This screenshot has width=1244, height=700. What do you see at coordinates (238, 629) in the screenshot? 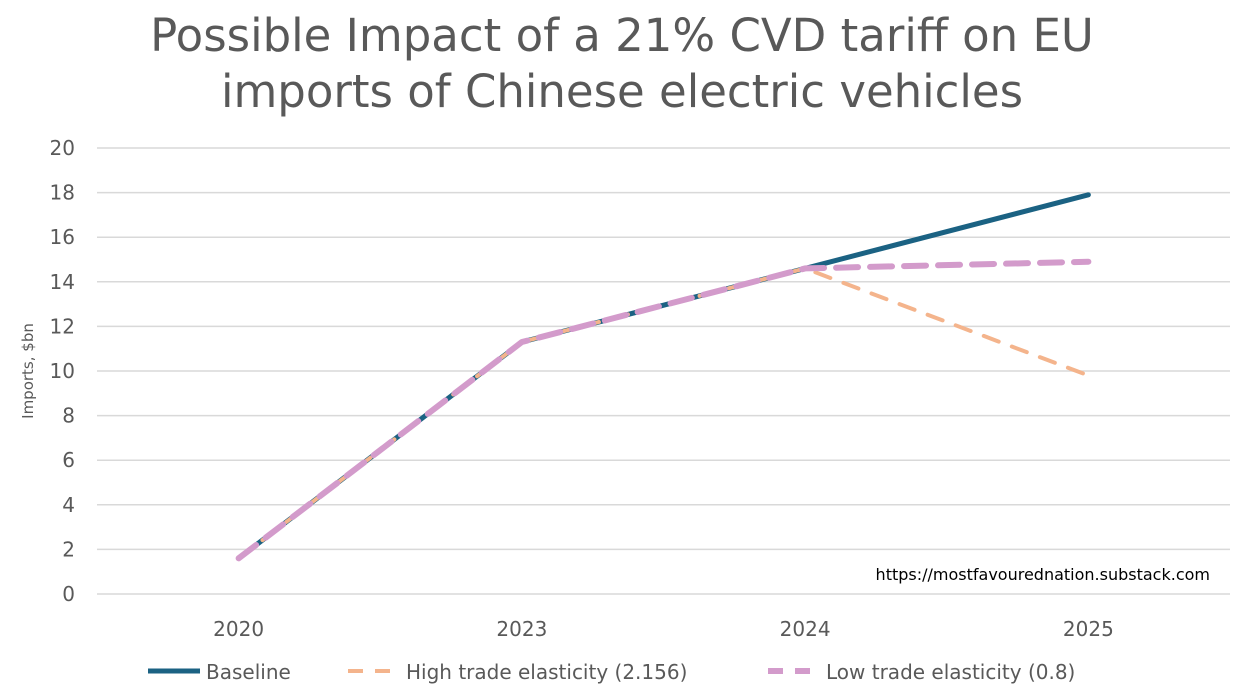
I see `x-tick-label: 2020` at bounding box center [238, 629].